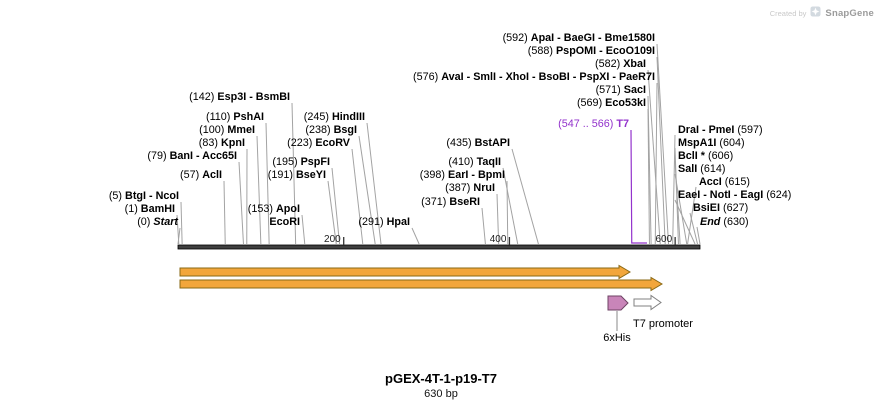 The width and height of the screenshot is (882, 412). I want to click on enzyme-site-label: (245) HindIII, so click(334, 117).